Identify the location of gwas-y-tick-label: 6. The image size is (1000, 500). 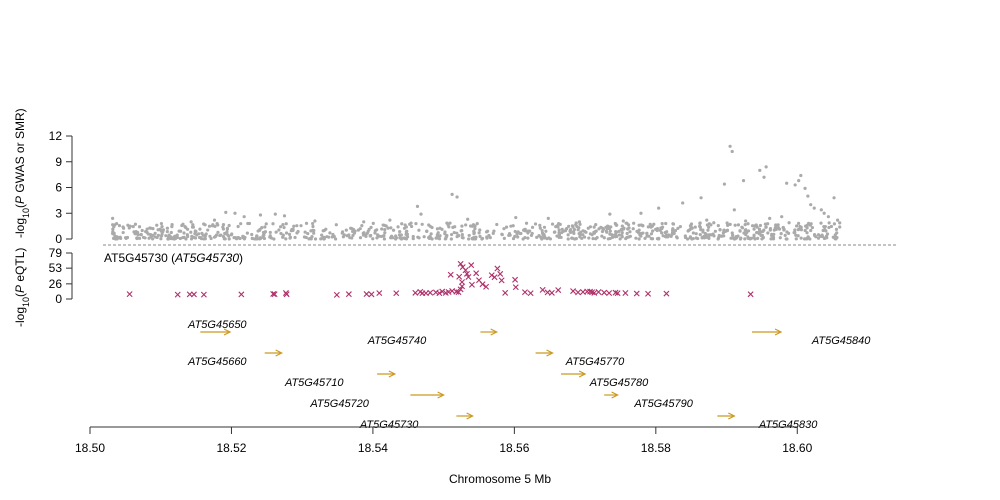
(58, 188).